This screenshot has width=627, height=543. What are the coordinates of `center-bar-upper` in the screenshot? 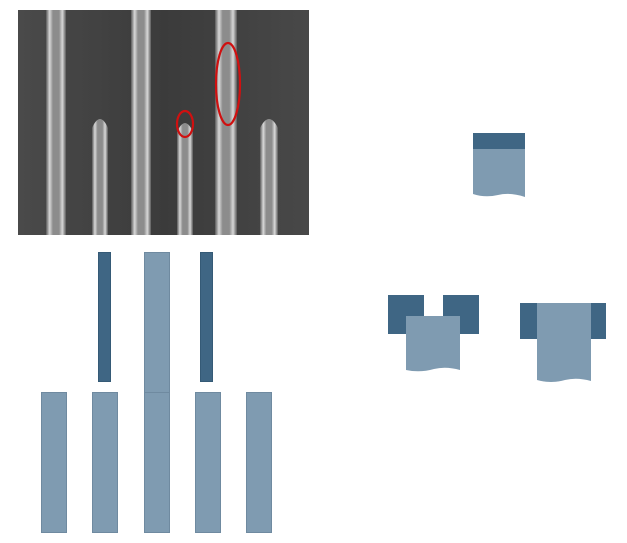 It's located at (157, 322).